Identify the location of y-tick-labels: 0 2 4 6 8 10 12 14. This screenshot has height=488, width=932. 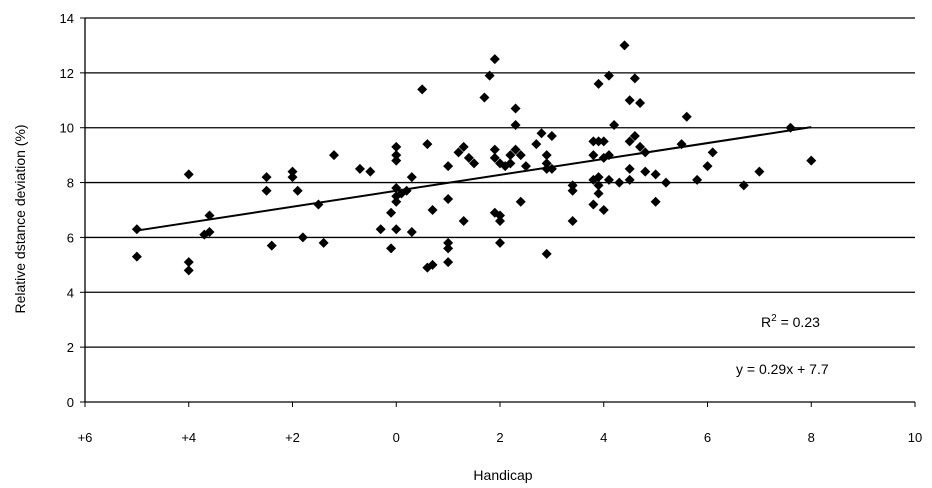
(67, 210).